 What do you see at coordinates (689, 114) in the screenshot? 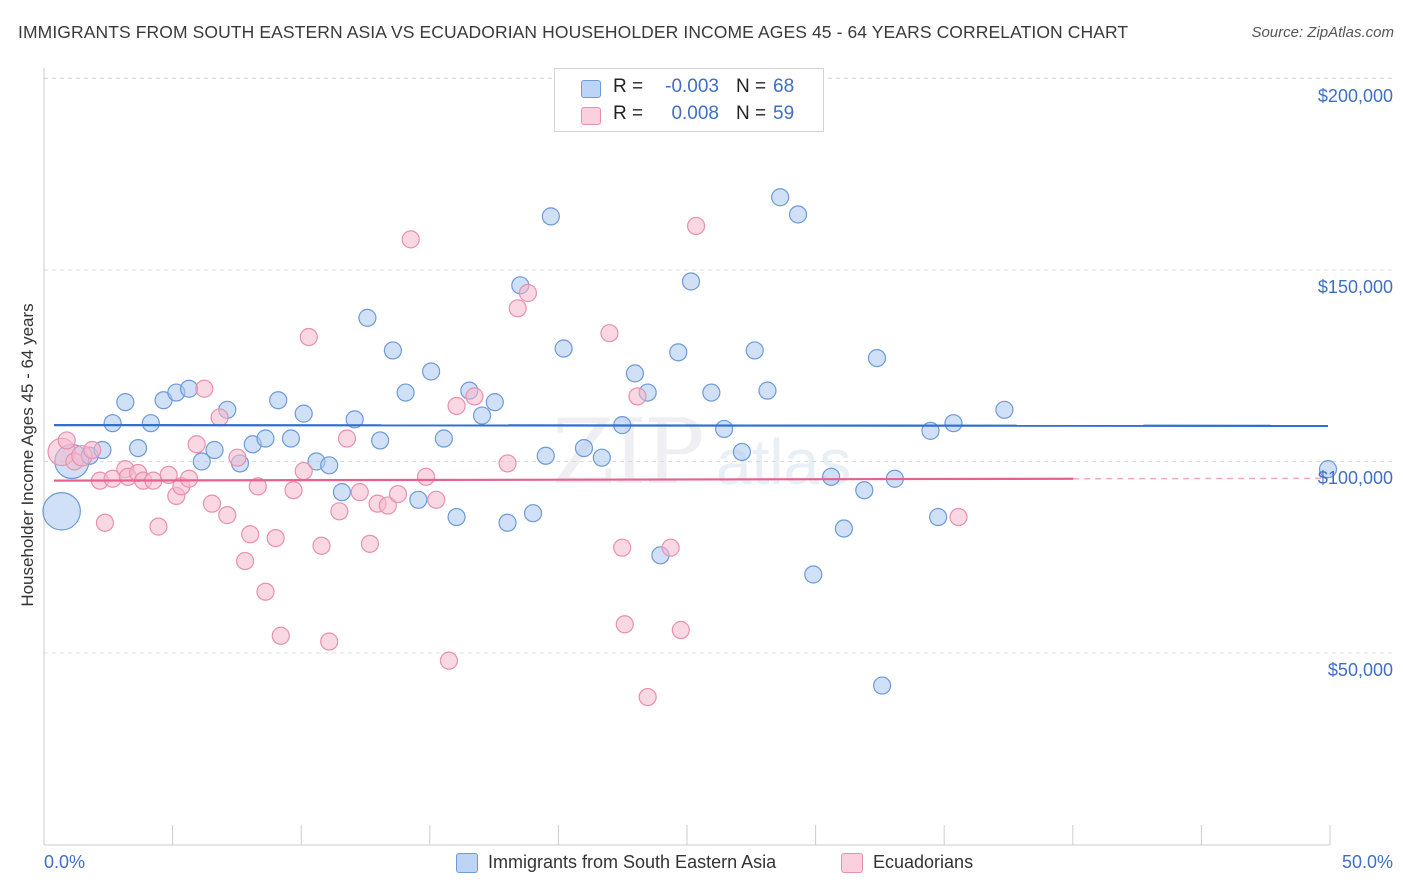
I see `legend-row-pink: R = 0.008 N = 59` at bounding box center [689, 114].